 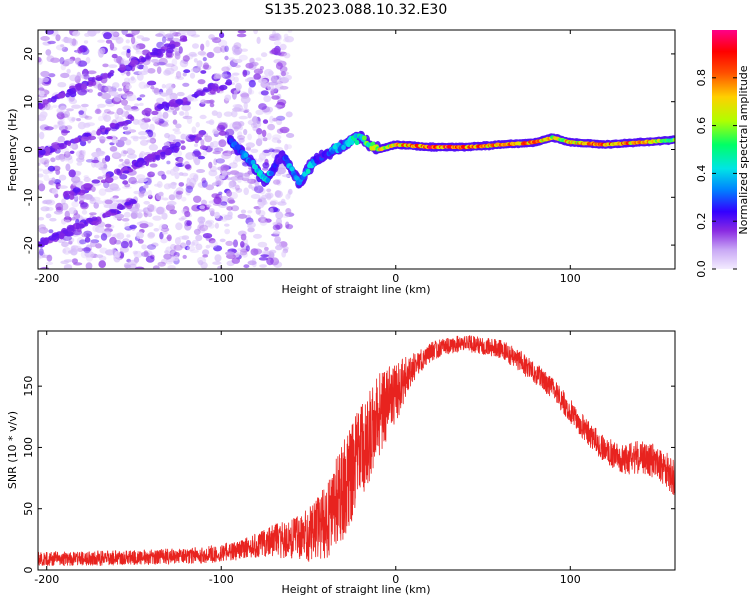 What do you see at coordinates (46, 579) in the screenshot?
I see `x-tick-label: -200` at bounding box center [46, 579].